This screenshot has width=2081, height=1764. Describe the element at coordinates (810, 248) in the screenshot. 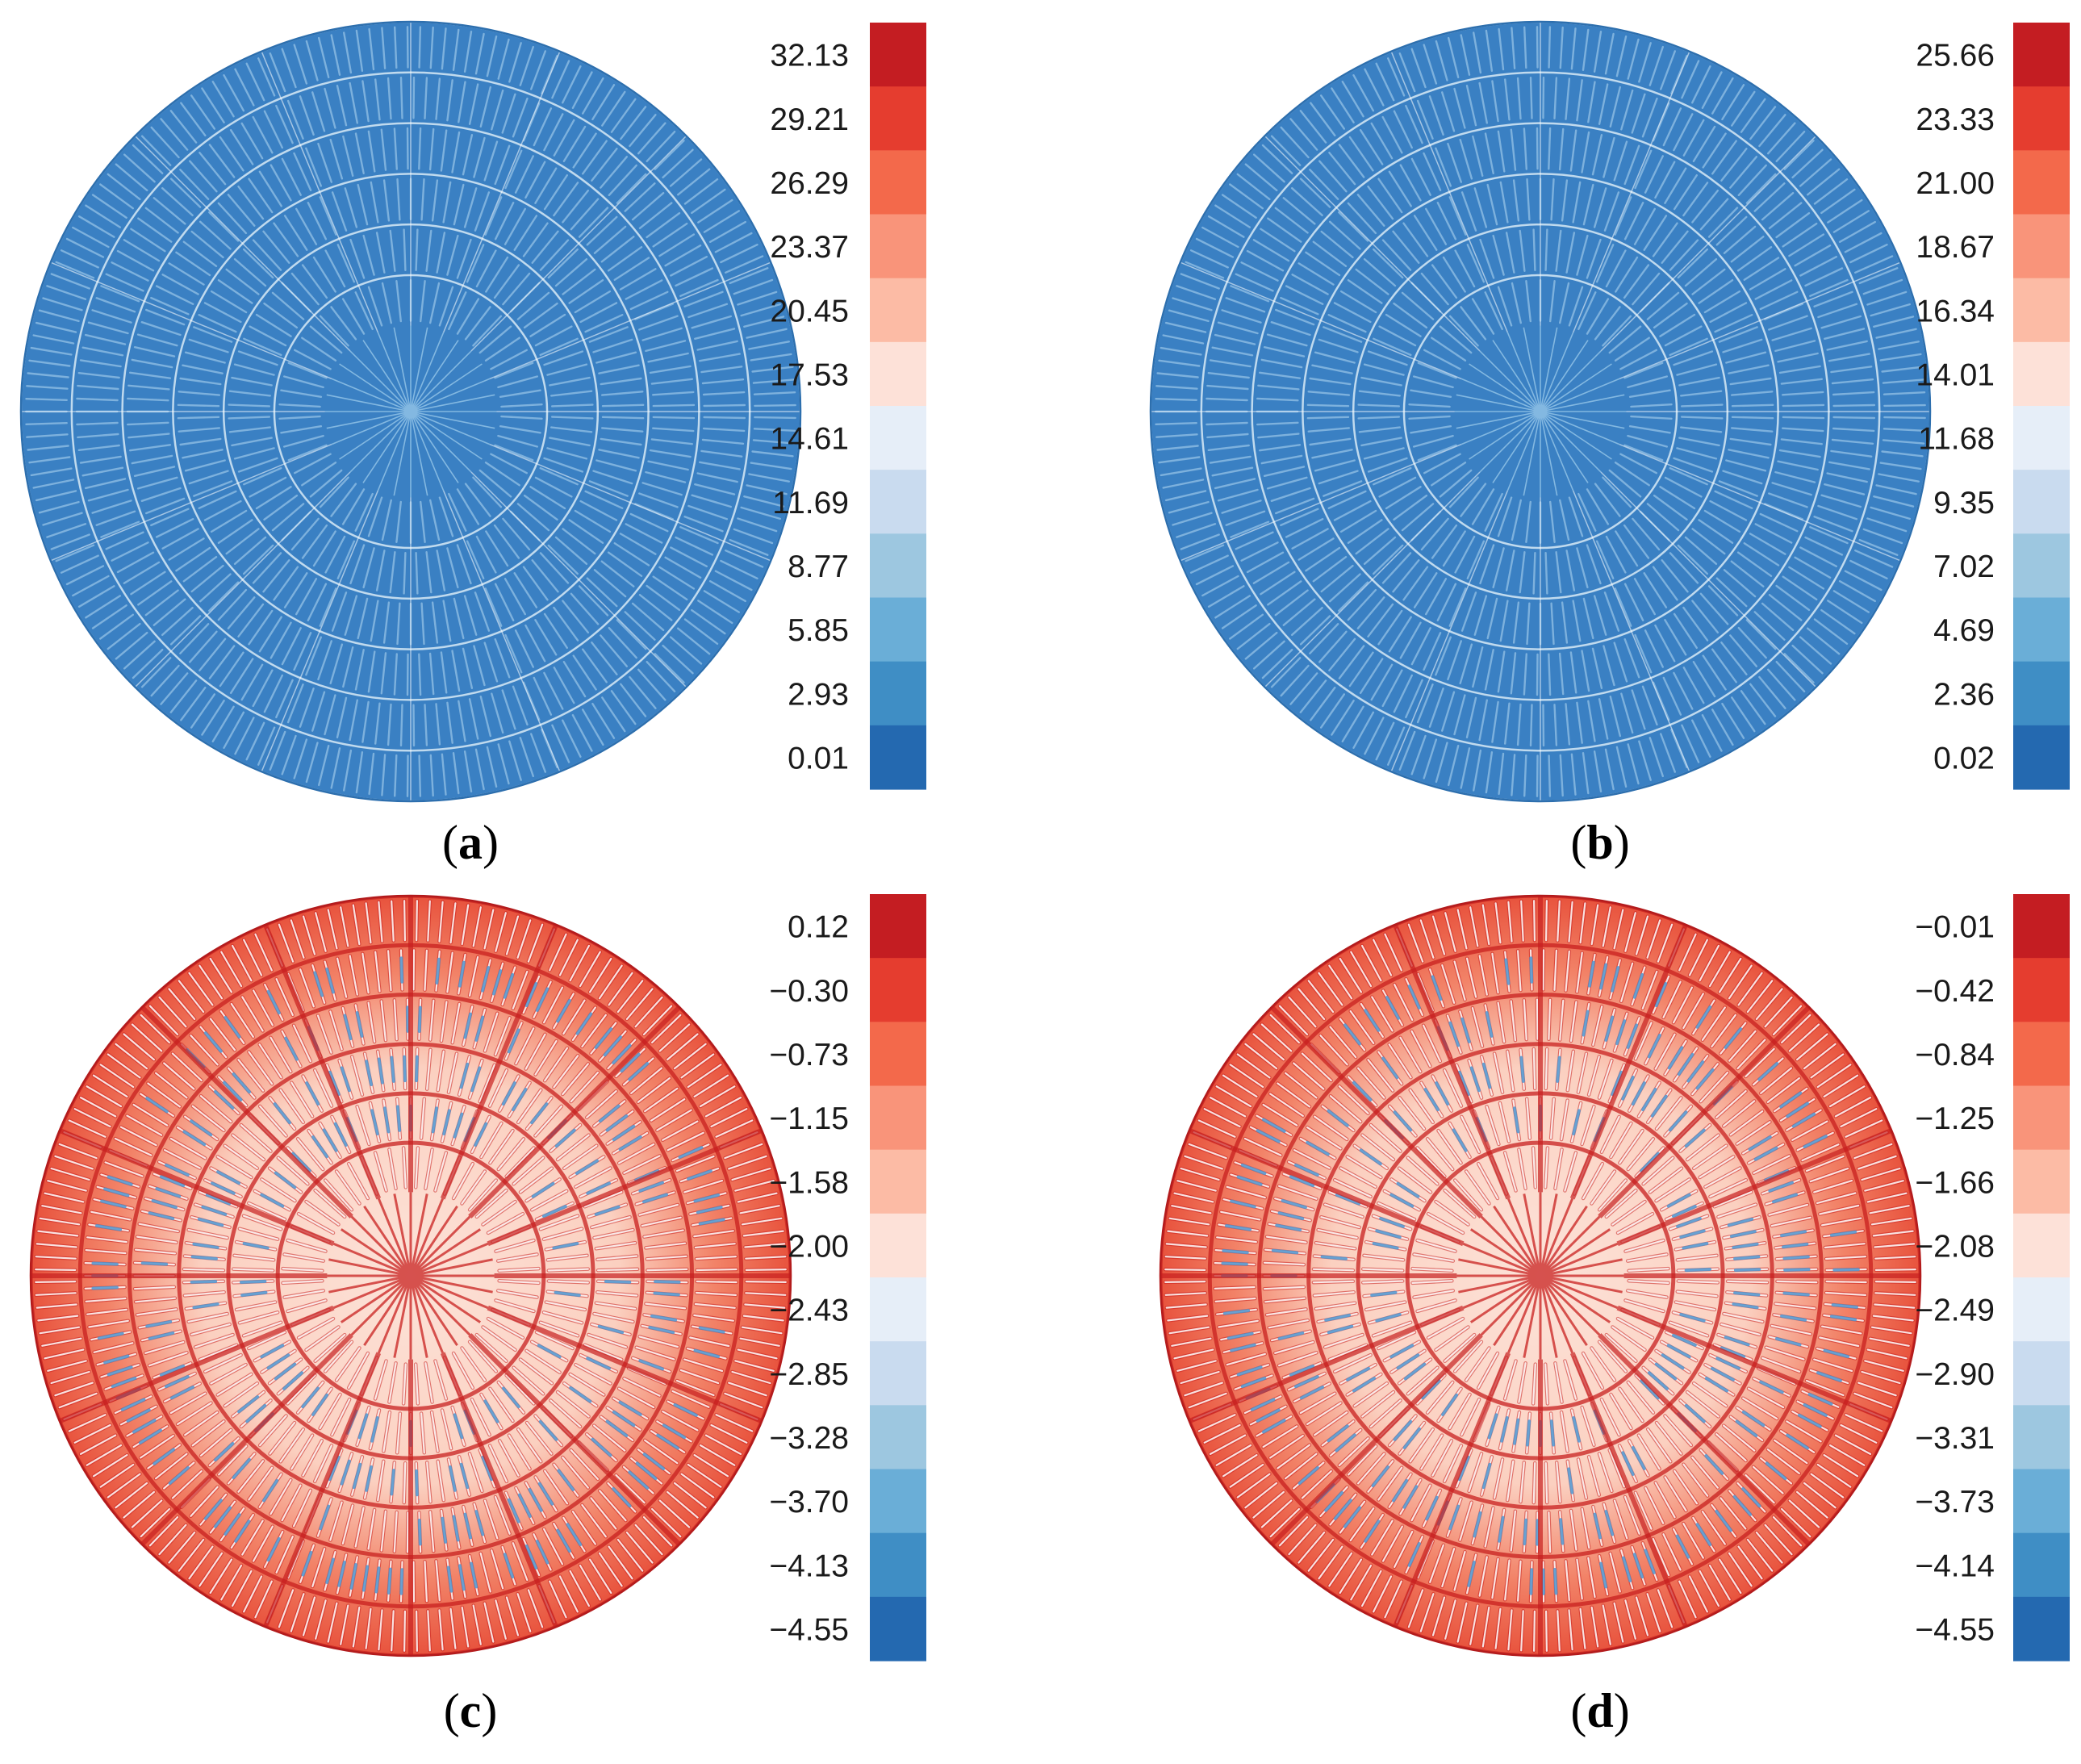

I see `colorbar-tick-label: 23.37` at that location.